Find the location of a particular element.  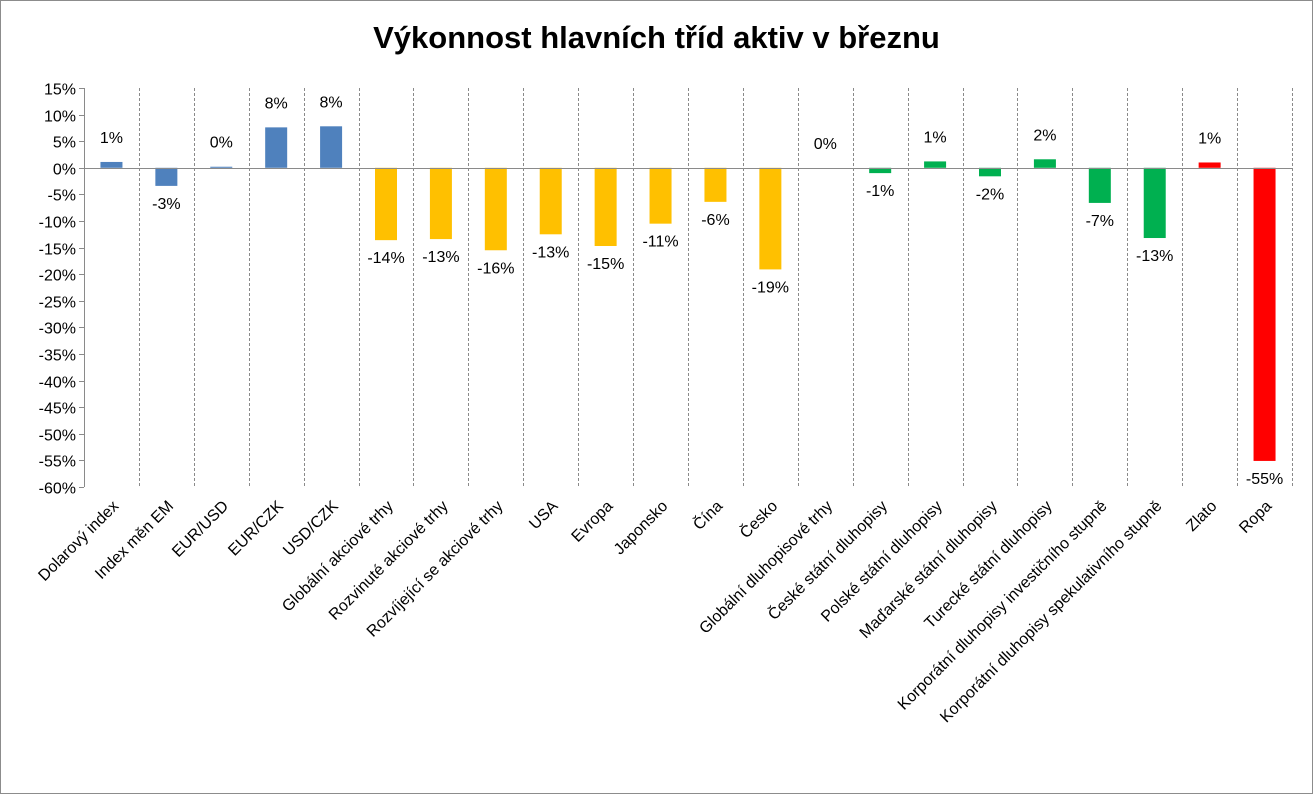

y-tick-label: -10% is located at coordinates (57, 223).